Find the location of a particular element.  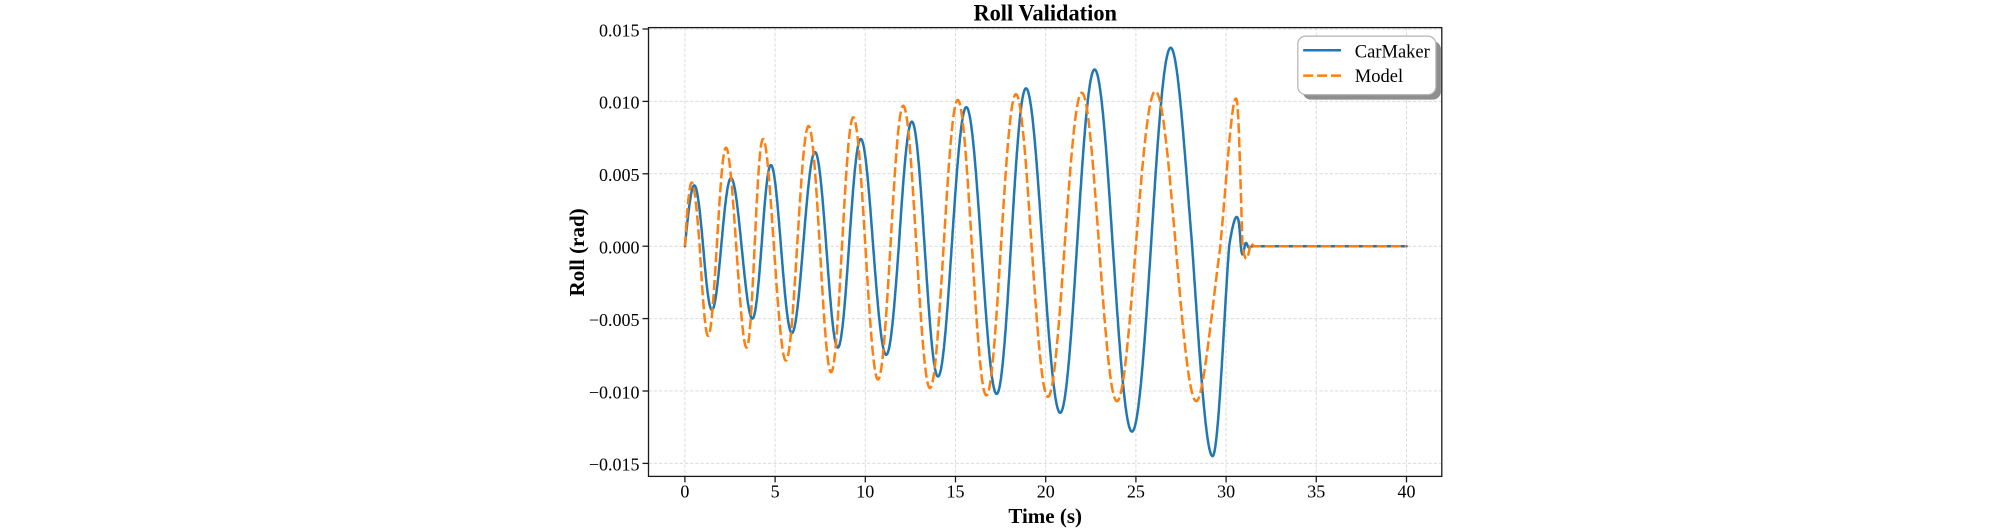

svg-text: 10 is located at coordinates (865, 491).